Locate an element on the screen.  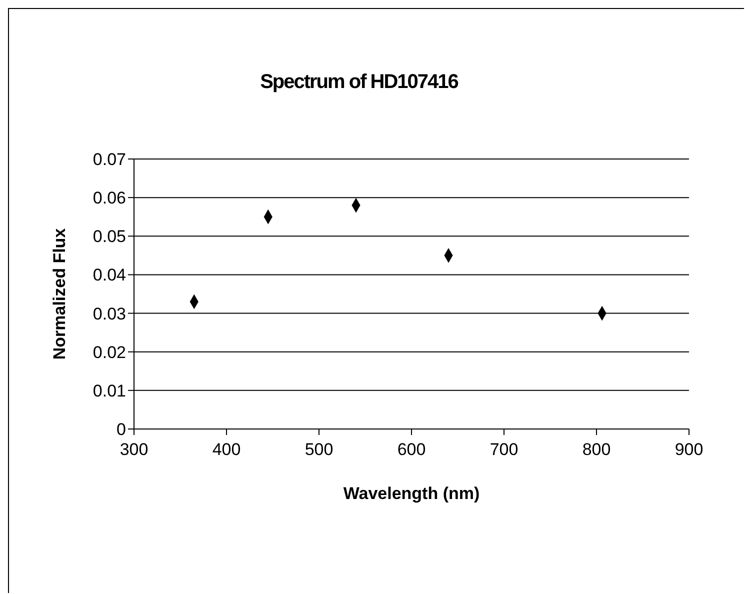
x-tick-label: 400 is located at coordinates (226, 450).